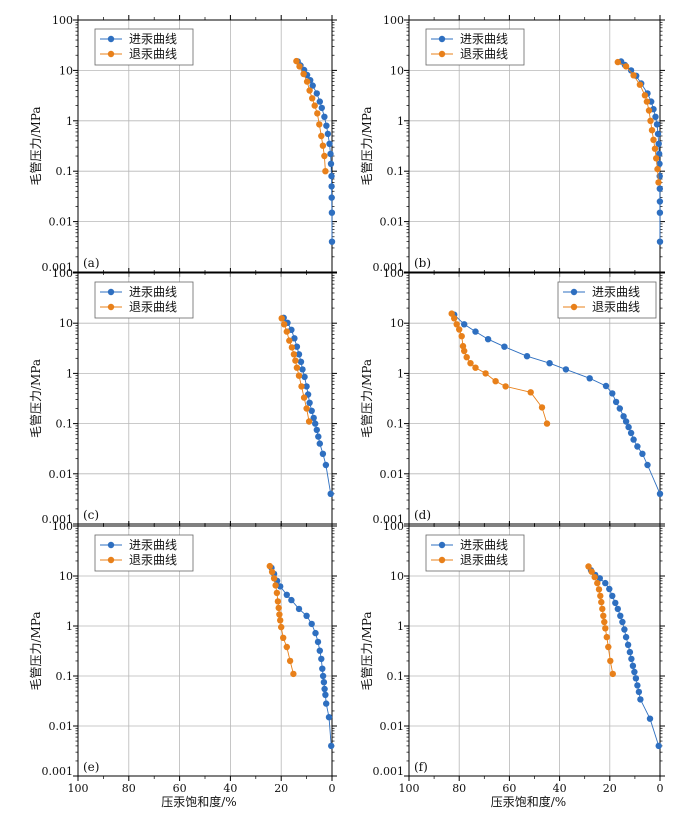 The width and height of the screenshot is (680, 822). What do you see at coordinates (660, 788) in the screenshot?
I see `x-tick-label: 0` at bounding box center [660, 788].